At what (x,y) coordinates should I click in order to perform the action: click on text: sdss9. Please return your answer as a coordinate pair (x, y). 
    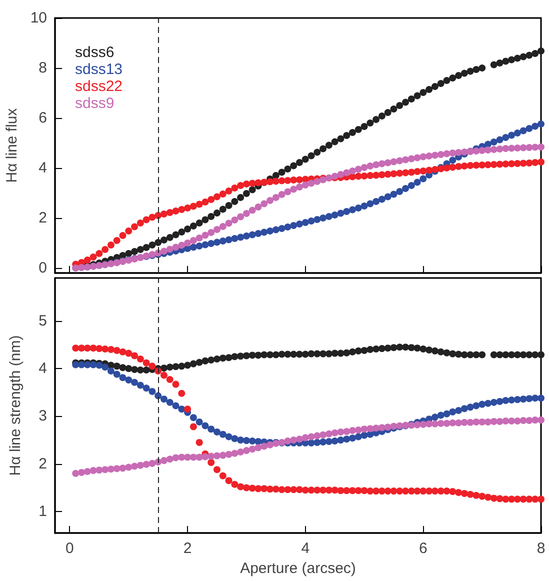
    Looking at the image, I should click on (94, 103).